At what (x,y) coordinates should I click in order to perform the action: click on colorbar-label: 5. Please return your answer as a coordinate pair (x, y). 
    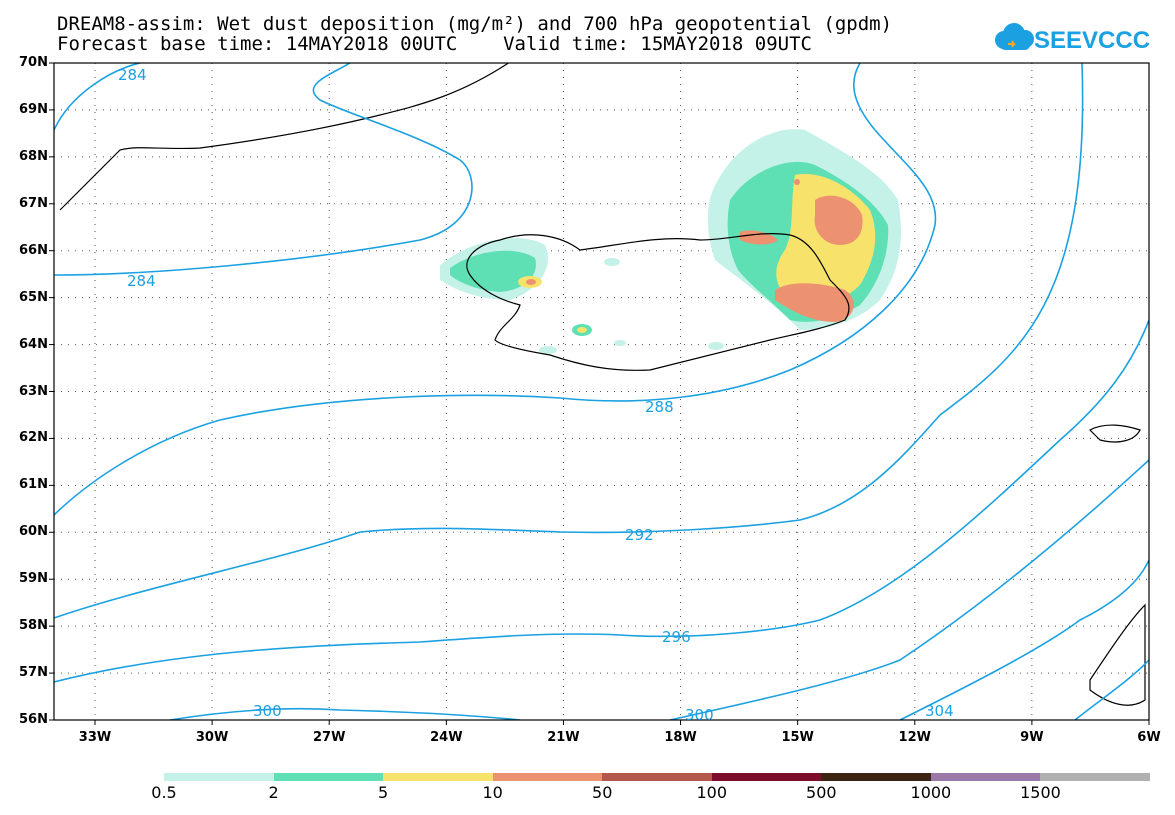
    Looking at the image, I should click on (383, 792).